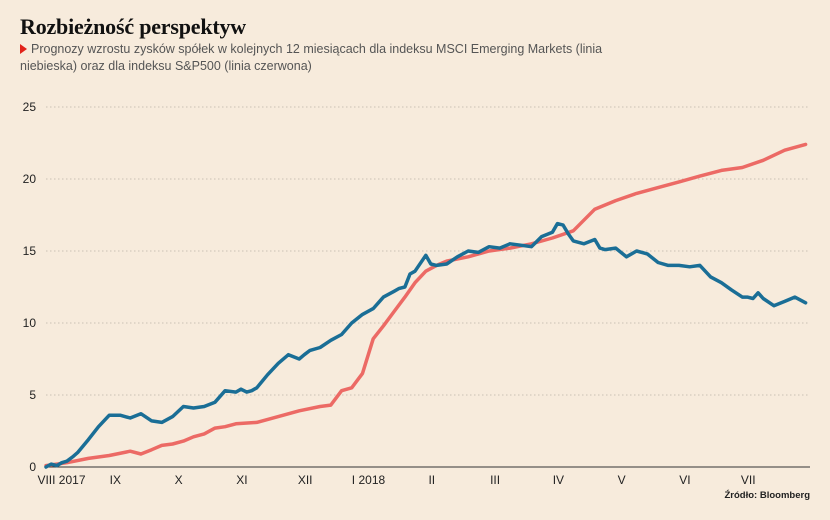  Describe the element at coordinates (622, 480) in the screenshot. I see `x-tick-label: V` at that location.